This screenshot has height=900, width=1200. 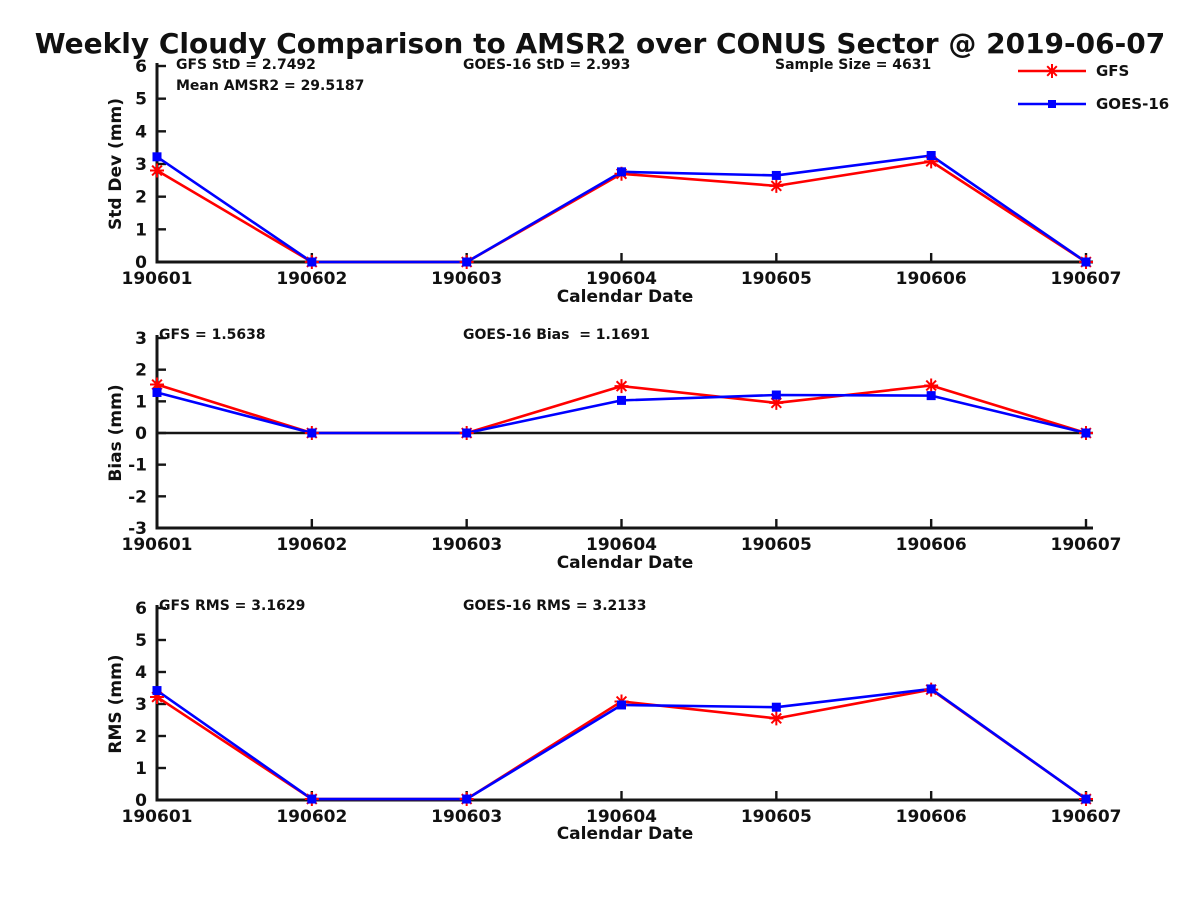 What do you see at coordinates (137, 466) in the screenshot?
I see `y-tick-label: -1` at bounding box center [137, 466].